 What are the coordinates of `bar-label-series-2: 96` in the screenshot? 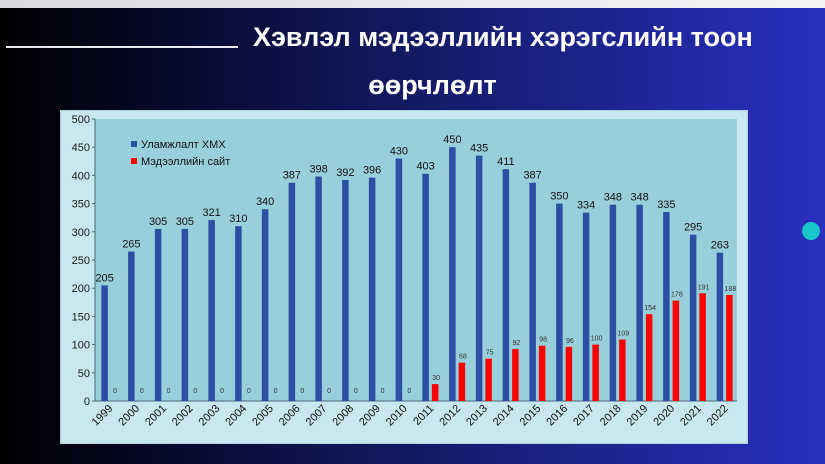 It's located at (570, 341).